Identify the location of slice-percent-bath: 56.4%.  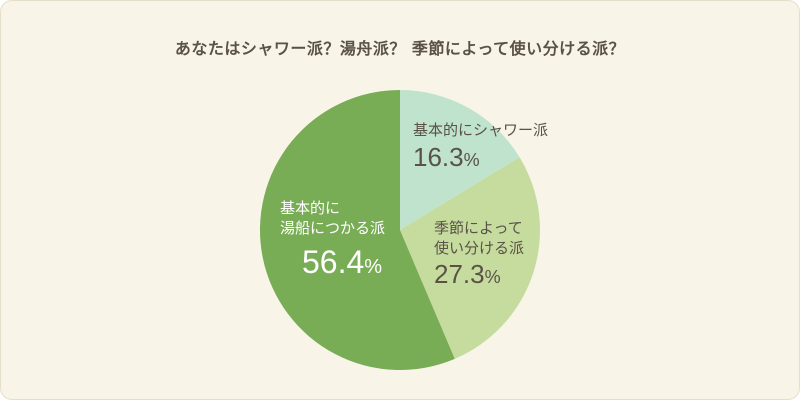
(343, 263).